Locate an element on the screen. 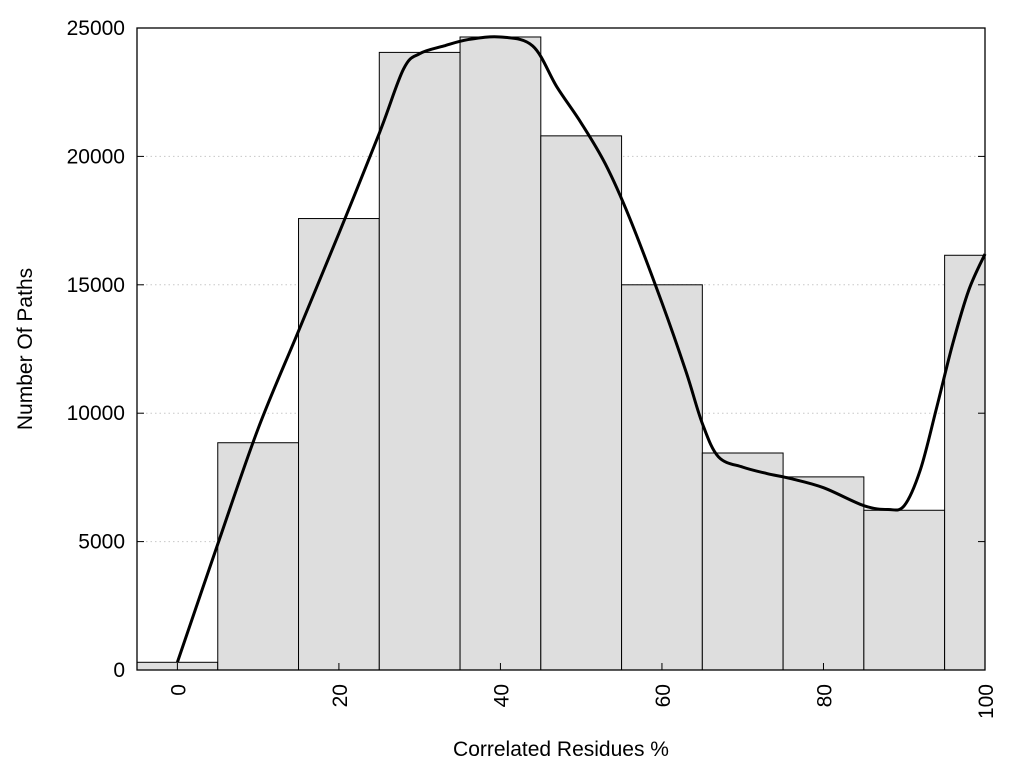 Image resolution: width=1024 pixels, height=768 pixels. y-tick-label: 20000 is located at coordinates (96, 156).